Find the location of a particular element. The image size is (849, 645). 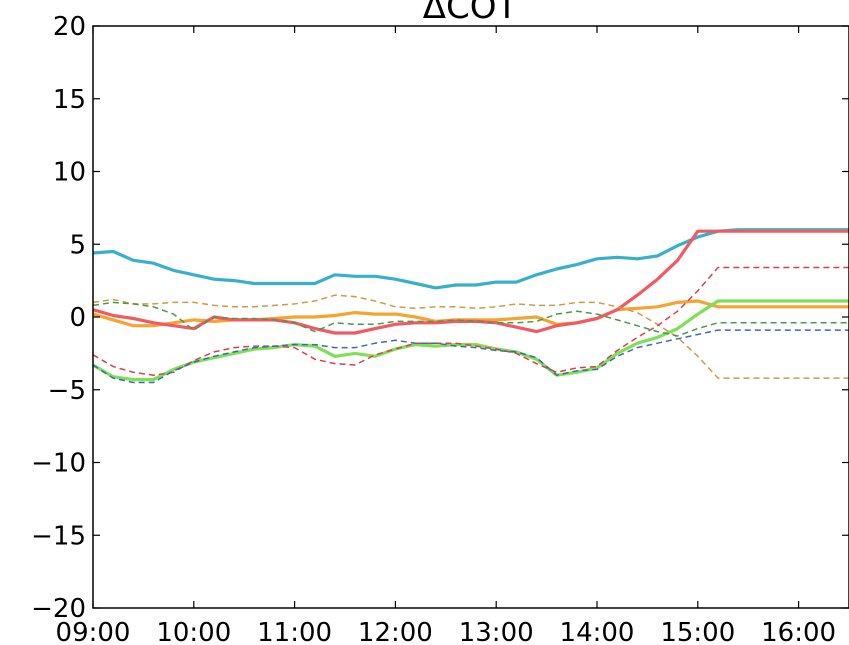

x-tick-label: 11:00 is located at coordinates (294, 631).